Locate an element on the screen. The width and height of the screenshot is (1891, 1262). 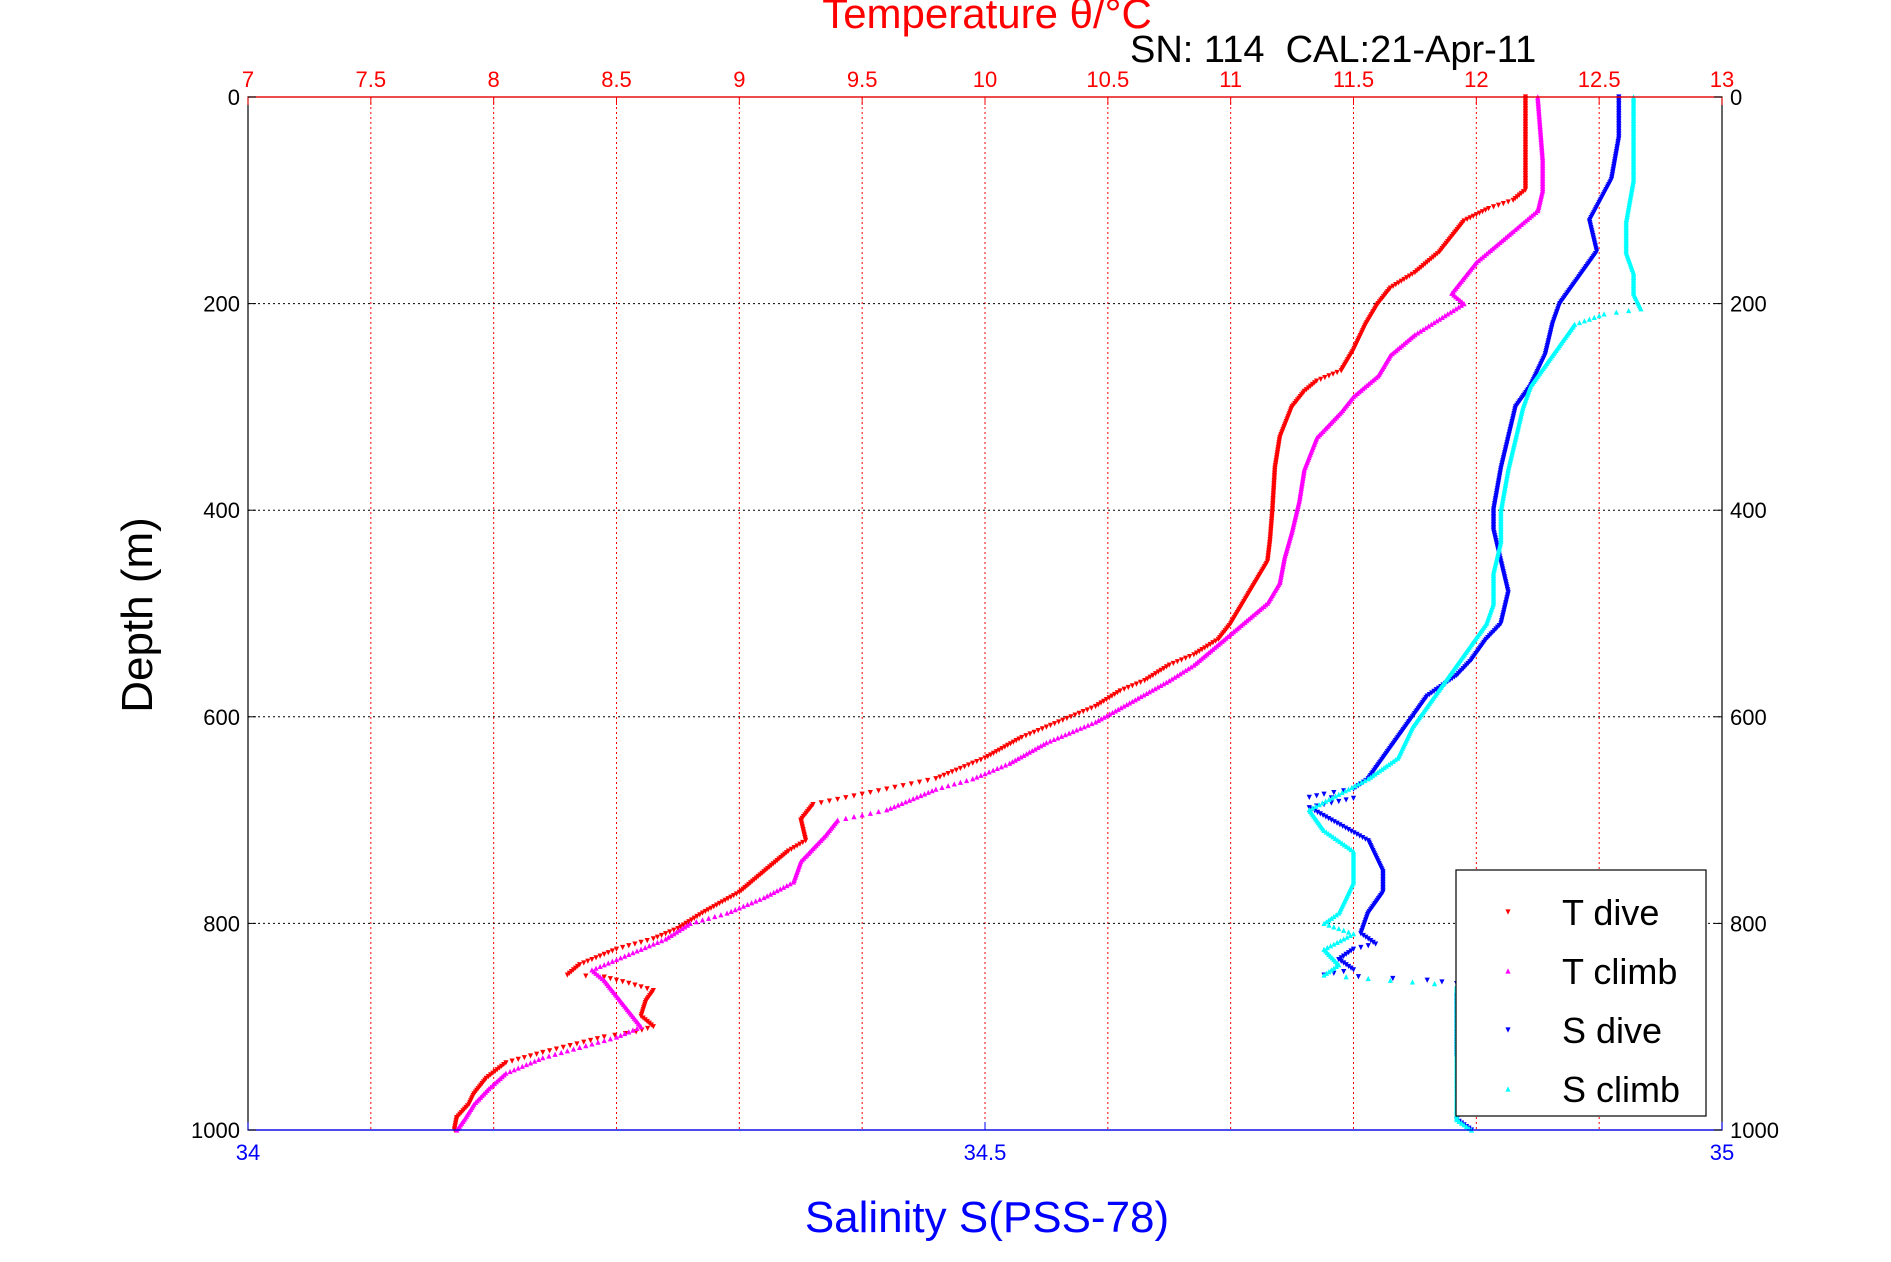
temperature-tick-label: 8.5 is located at coordinates (616, 79).